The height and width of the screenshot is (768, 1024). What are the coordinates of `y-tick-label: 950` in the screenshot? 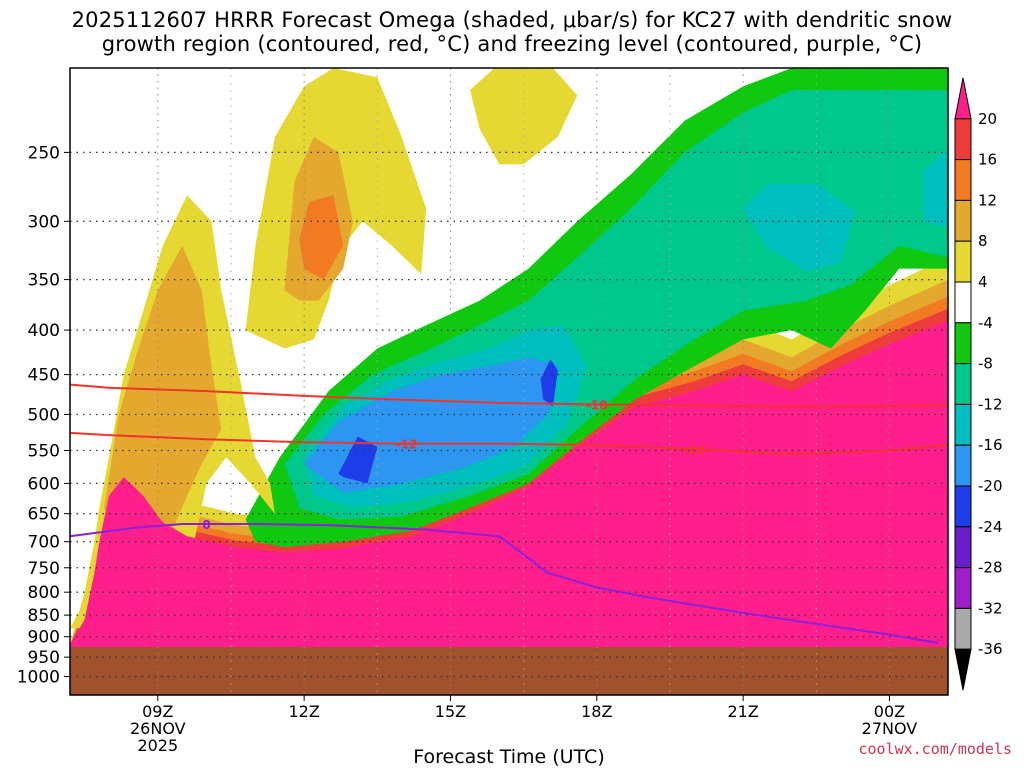 It's located at (44, 658).